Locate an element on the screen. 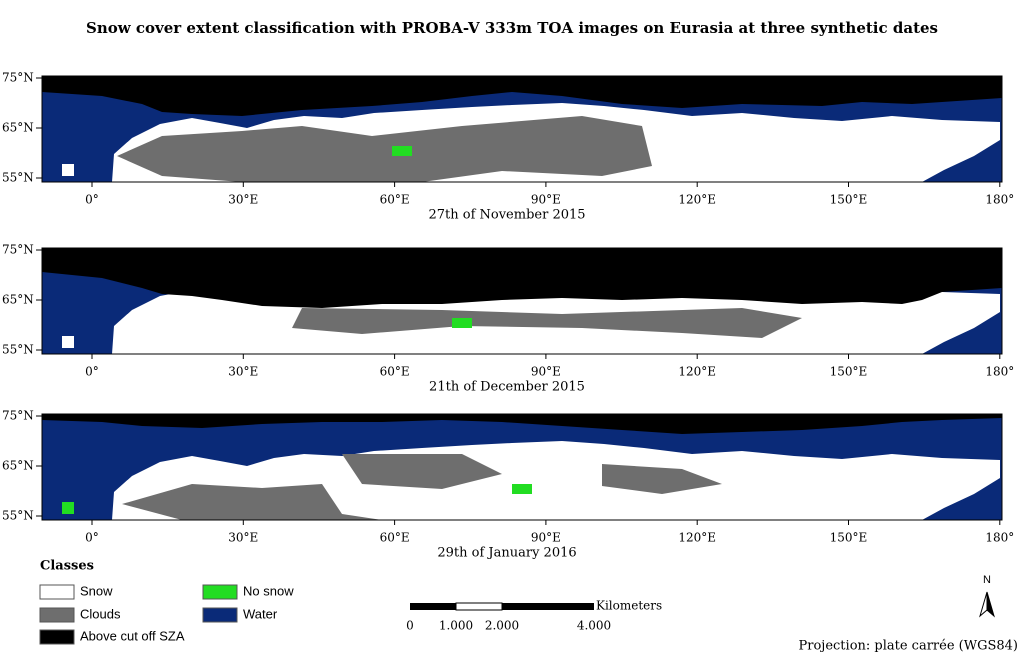 Image resolution: width=1024 pixels, height=666 pixels. scale-label: 4.000 is located at coordinates (594, 626).